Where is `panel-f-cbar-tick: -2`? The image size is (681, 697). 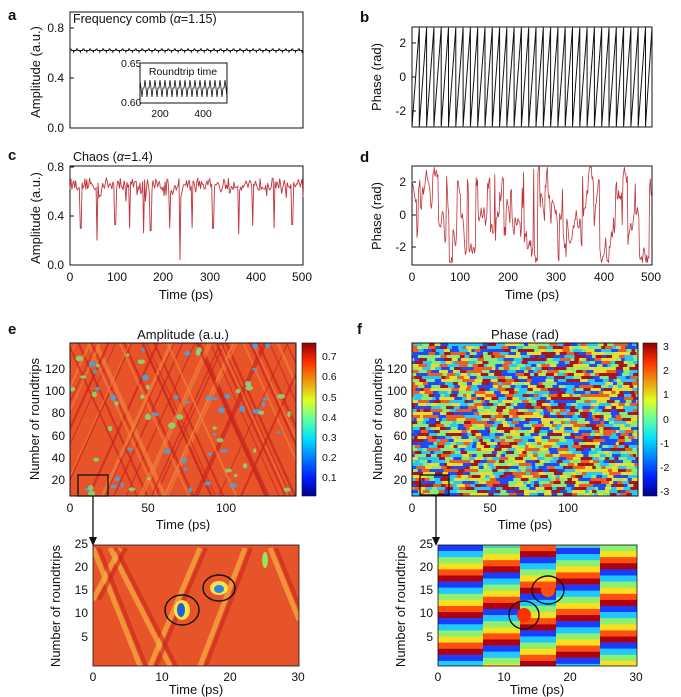
panel-f-cbar-tick: -2 is located at coordinates (664, 468).